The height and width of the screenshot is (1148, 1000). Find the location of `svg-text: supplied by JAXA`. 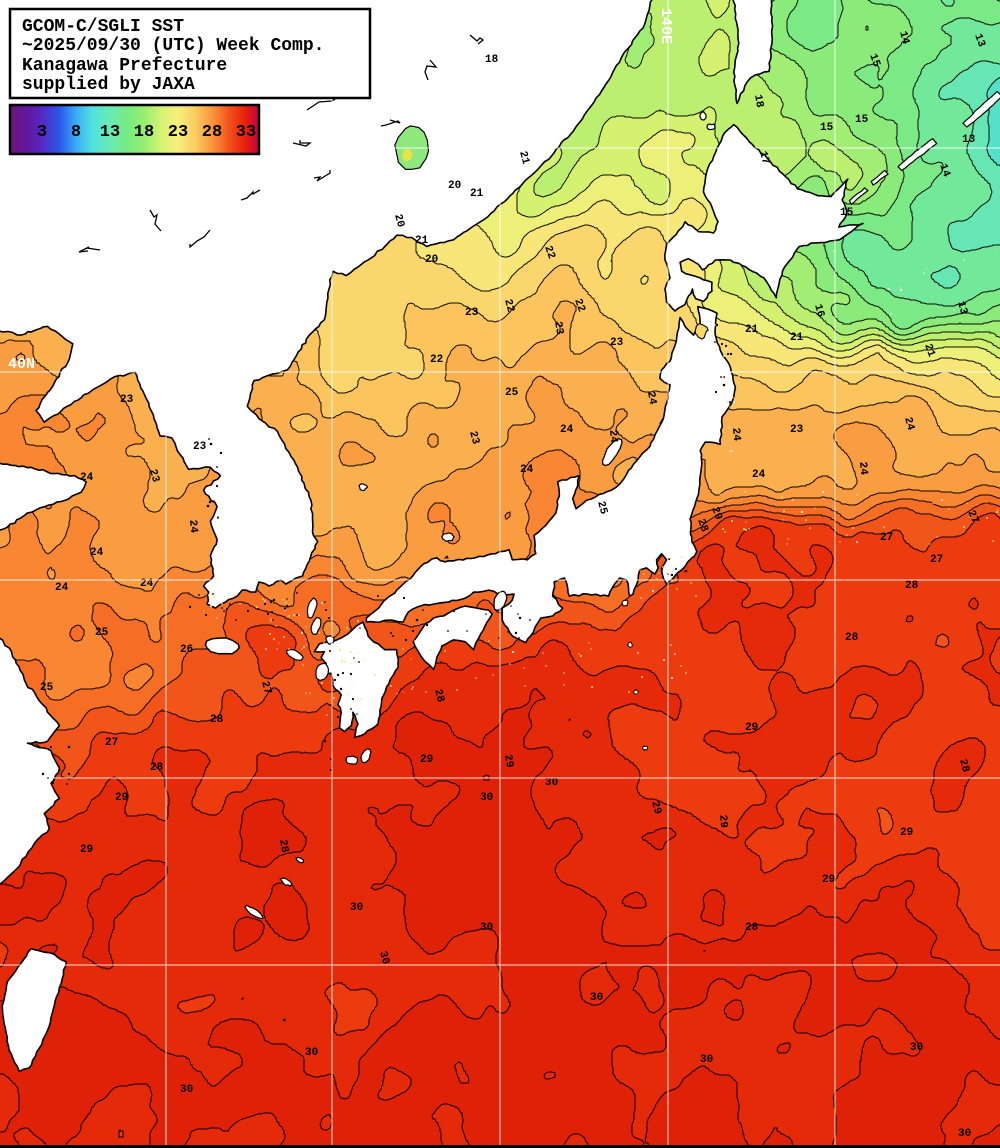

svg-text: supplied by JAXA is located at coordinates (108, 85).